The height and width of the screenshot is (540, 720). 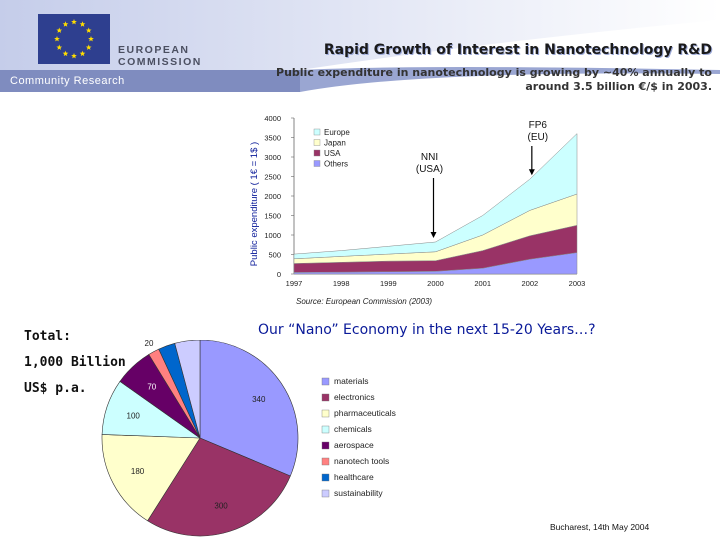 What do you see at coordinates (538, 125) in the screenshot?
I see `annotation-label: FP6` at bounding box center [538, 125].